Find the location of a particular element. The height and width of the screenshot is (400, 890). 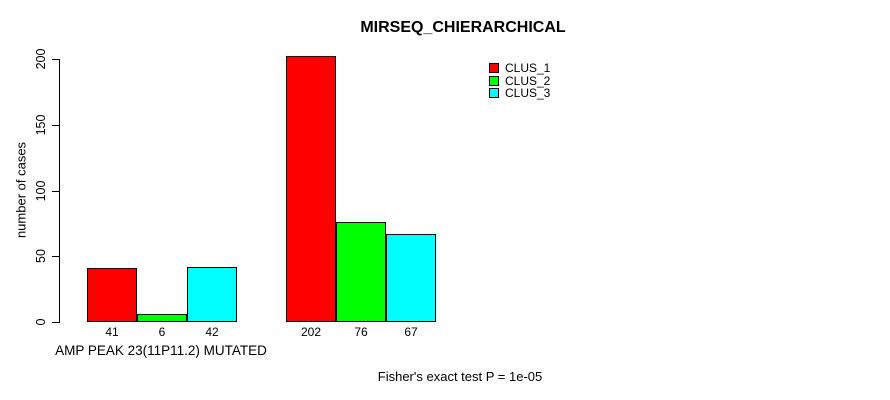

legend-item: CLUS_3 is located at coordinates (519, 93).